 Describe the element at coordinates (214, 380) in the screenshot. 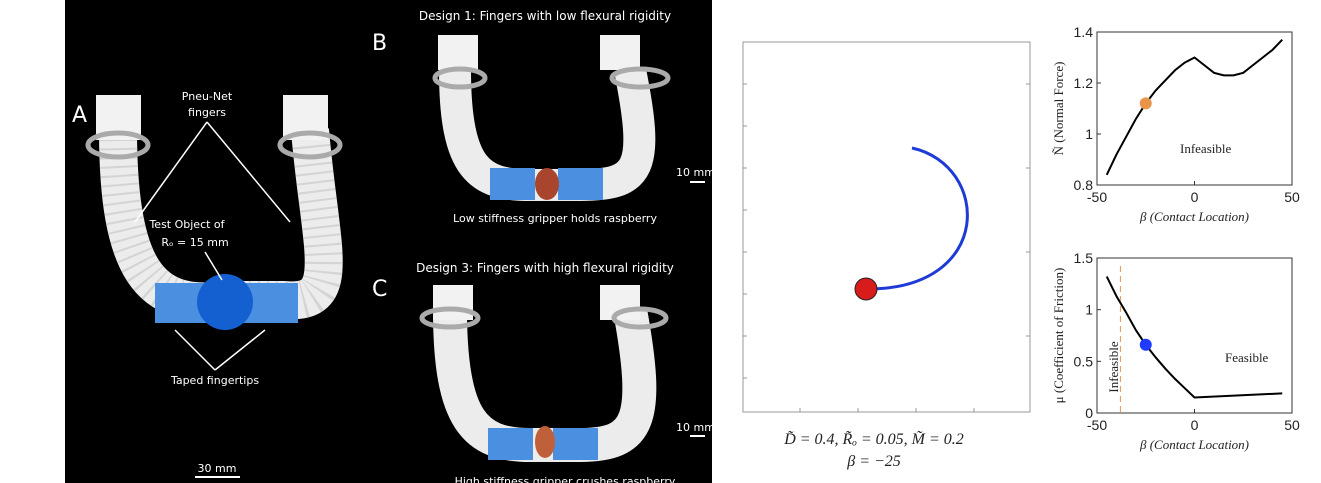

I see `annotation: Taped fingertips` at that location.